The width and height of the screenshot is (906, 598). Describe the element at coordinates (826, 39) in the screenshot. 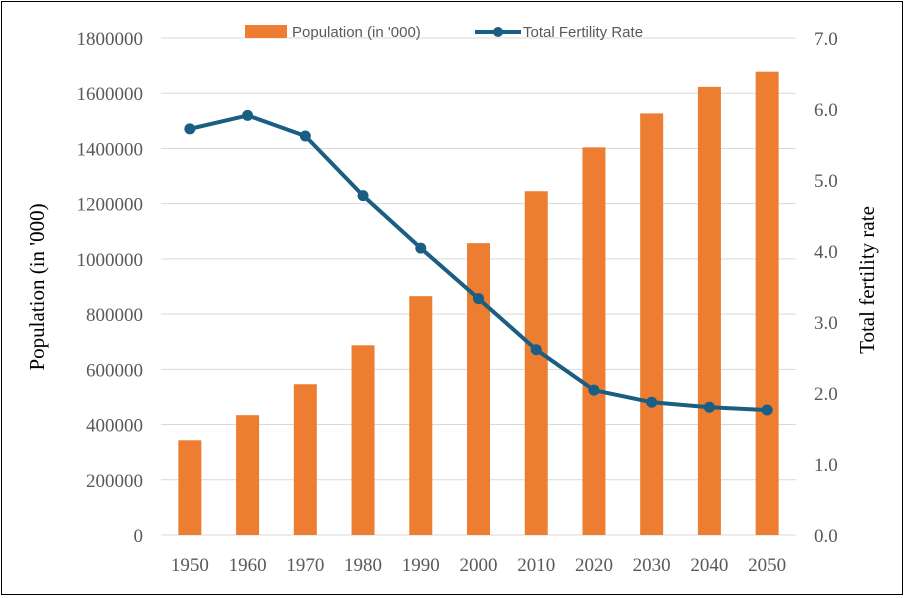

I see `y2-tick-label: 7.0` at that location.